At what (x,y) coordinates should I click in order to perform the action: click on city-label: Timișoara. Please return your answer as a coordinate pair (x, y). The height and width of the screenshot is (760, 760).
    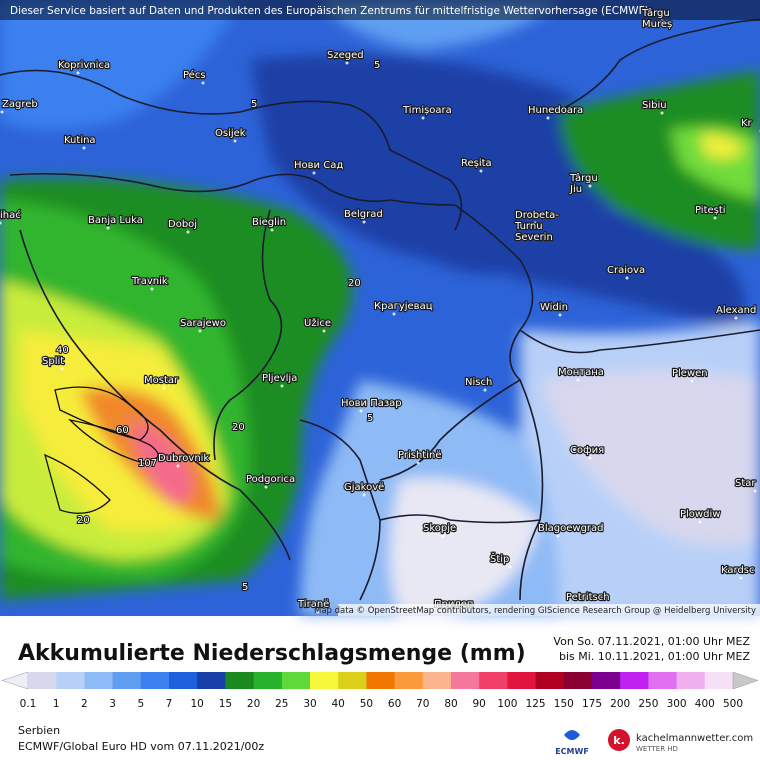
    Looking at the image, I should click on (427, 110).